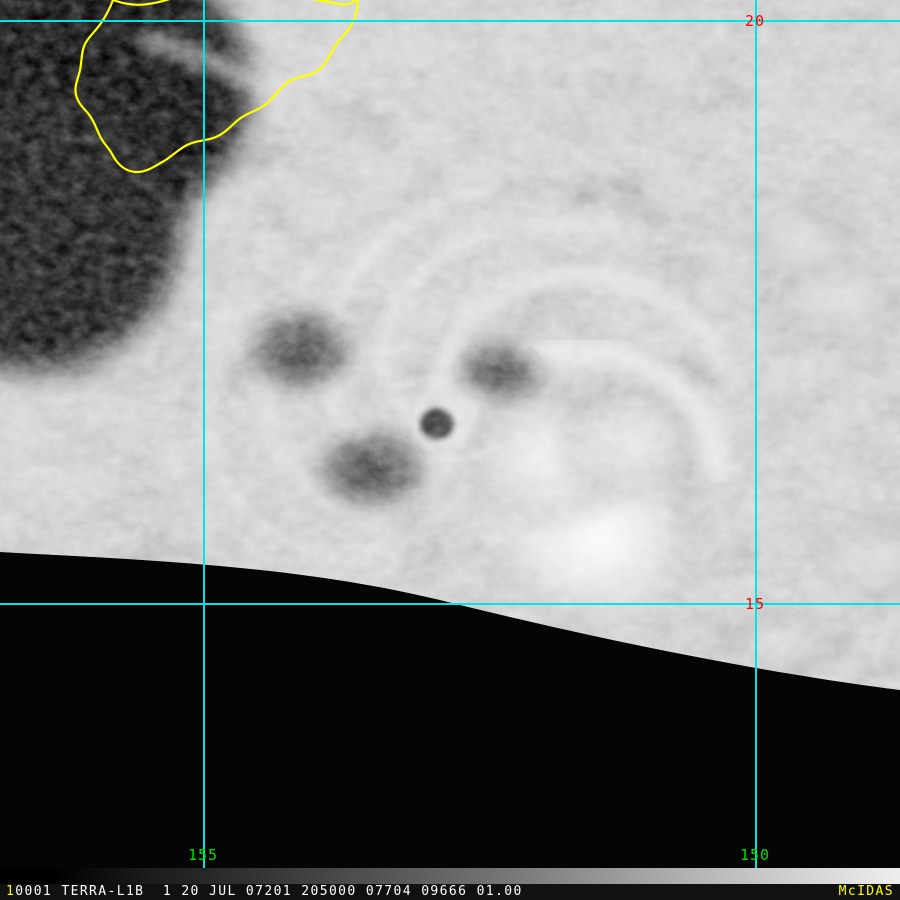 The image size is (900, 900). I want to click on frame-flag: 1, so click(11, 891).